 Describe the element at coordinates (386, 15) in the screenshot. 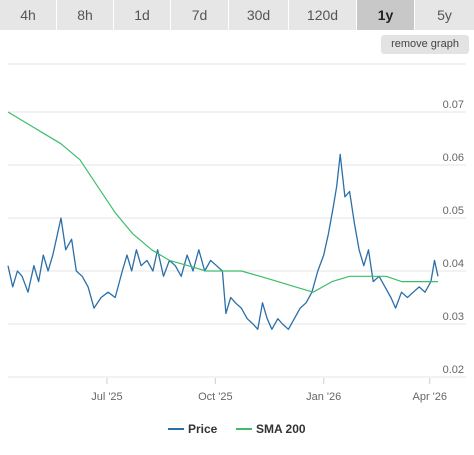

I see `tab-1y: 1y` at that location.